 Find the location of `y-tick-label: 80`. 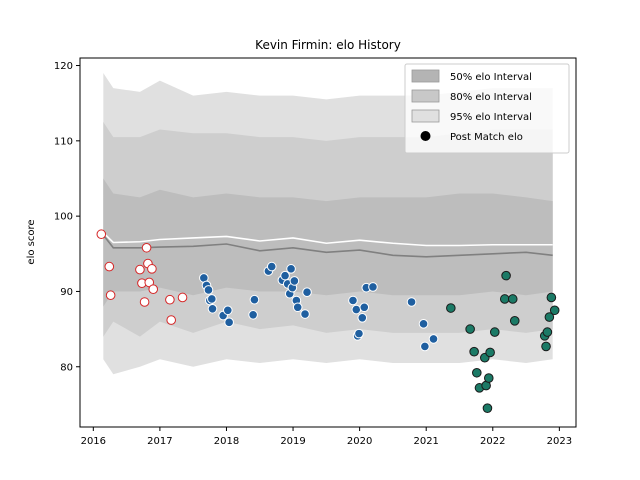

y-tick-label: 80 is located at coordinates (66, 367).